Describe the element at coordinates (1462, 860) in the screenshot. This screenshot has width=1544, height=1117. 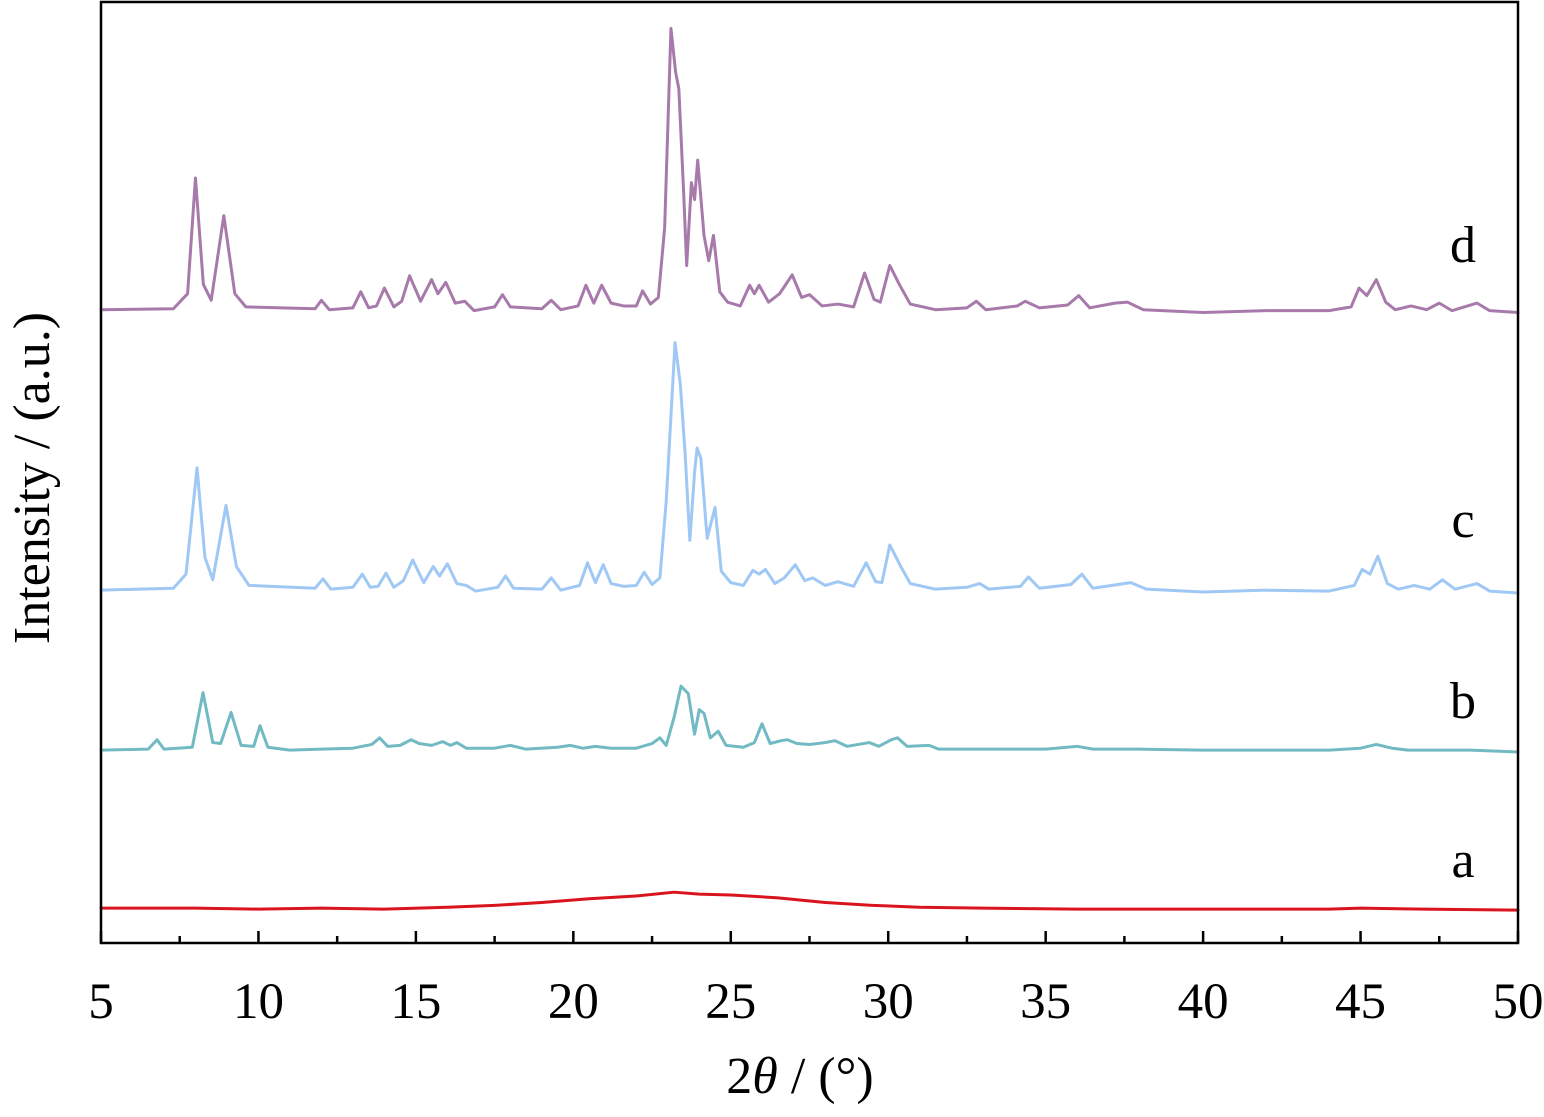
I see `series-label-a: a` at that location.